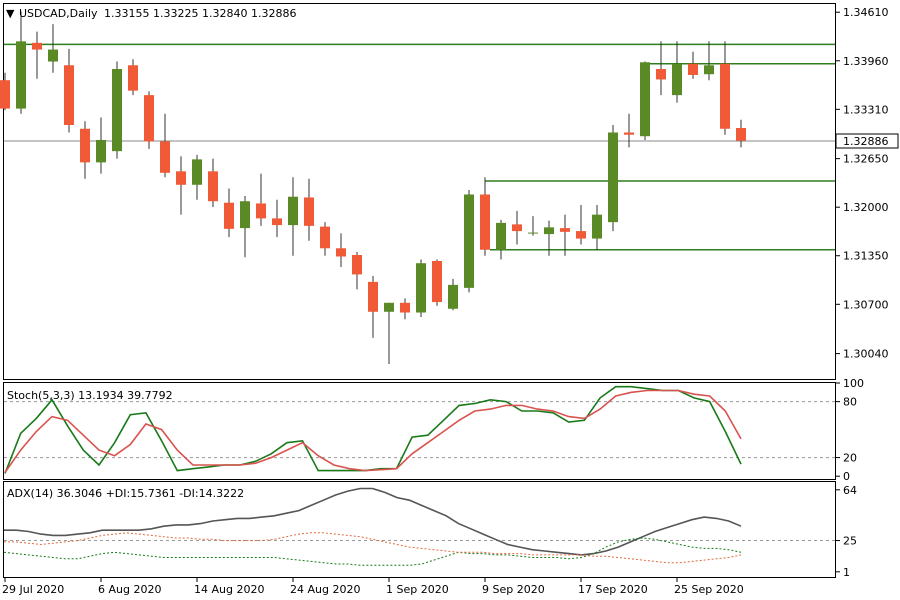 The width and height of the screenshot is (900, 600). What do you see at coordinates (866, 61) in the screenshot?
I see `price-tick-label: 1.33960` at bounding box center [866, 61].